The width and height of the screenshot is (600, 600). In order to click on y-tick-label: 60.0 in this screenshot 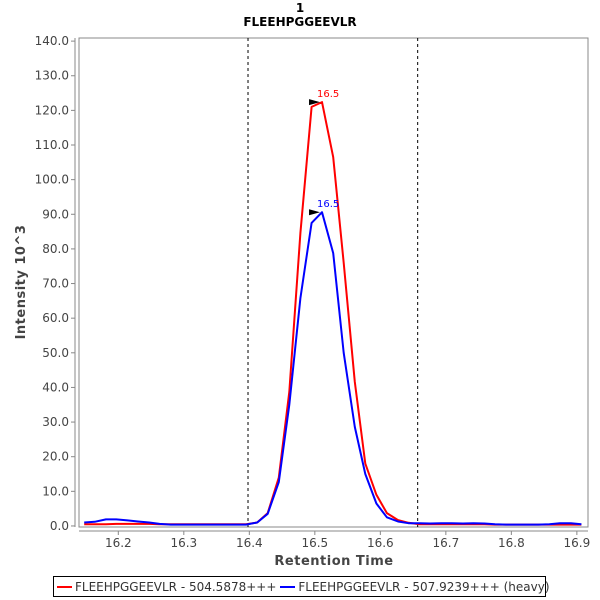, I will do `click(55, 318)`.